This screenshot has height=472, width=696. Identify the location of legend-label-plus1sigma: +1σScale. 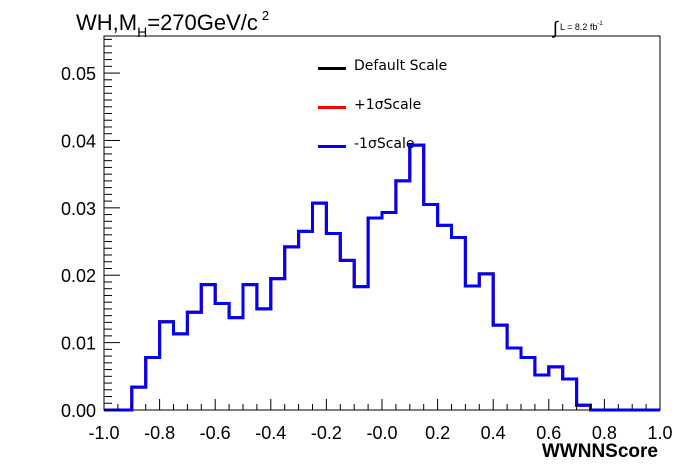
(388, 105).